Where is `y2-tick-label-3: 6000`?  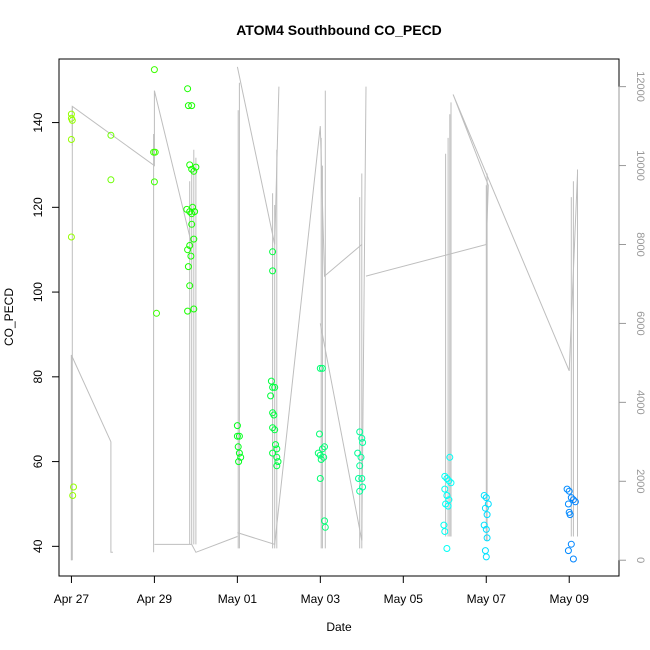 y2-tick-label-3: 6000 is located at coordinates (640, 323).